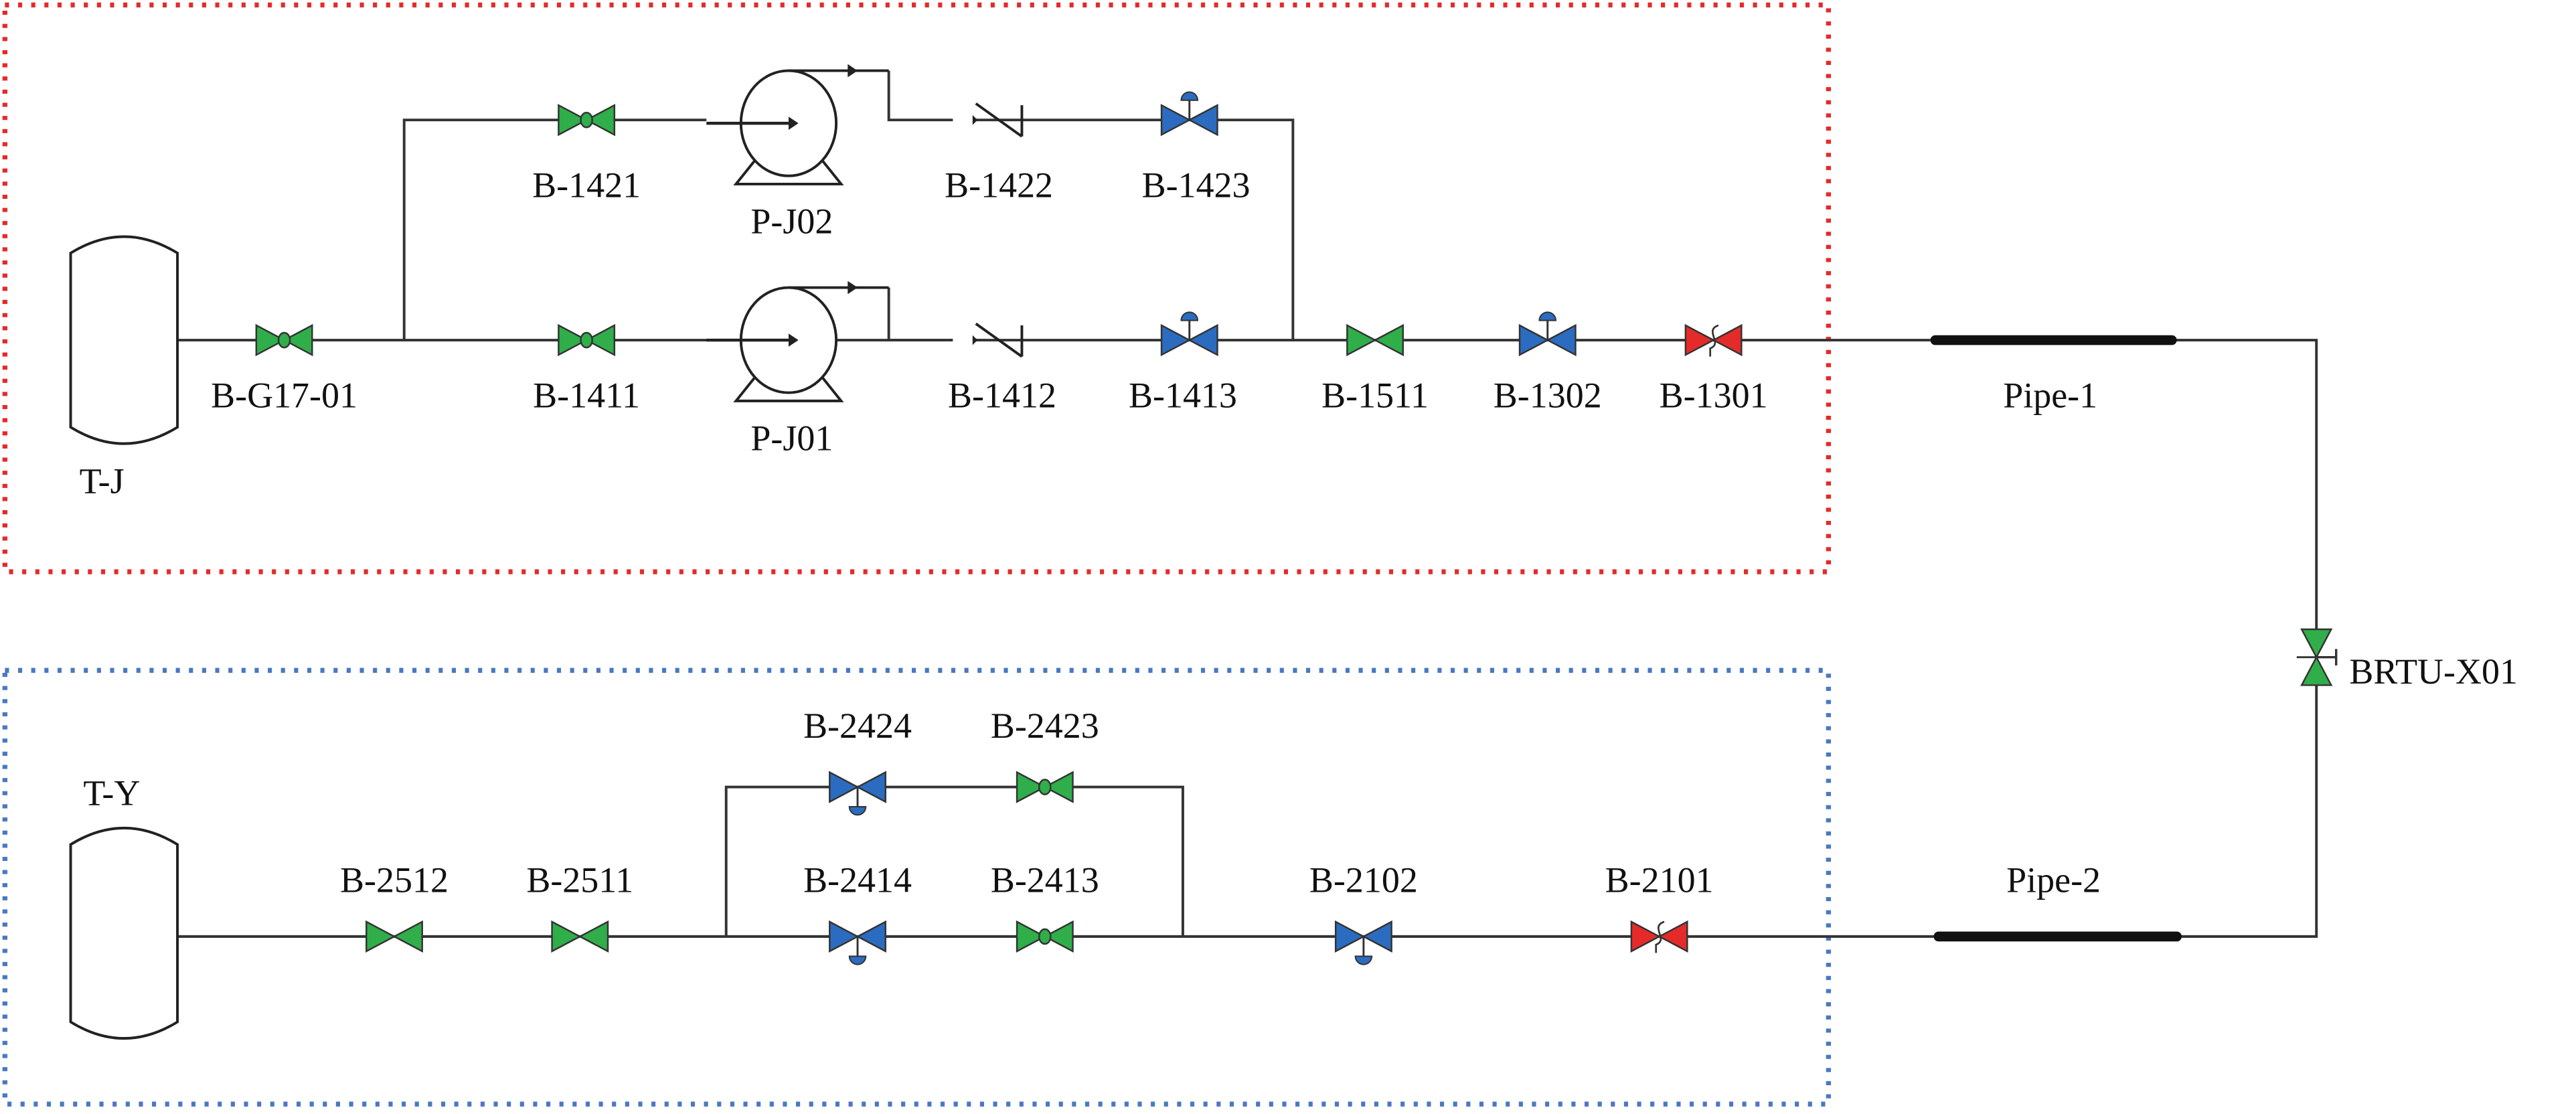 The image size is (2576, 1114). Describe the element at coordinates (580, 880) in the screenshot. I see `equipment-label: B-2511` at that location.